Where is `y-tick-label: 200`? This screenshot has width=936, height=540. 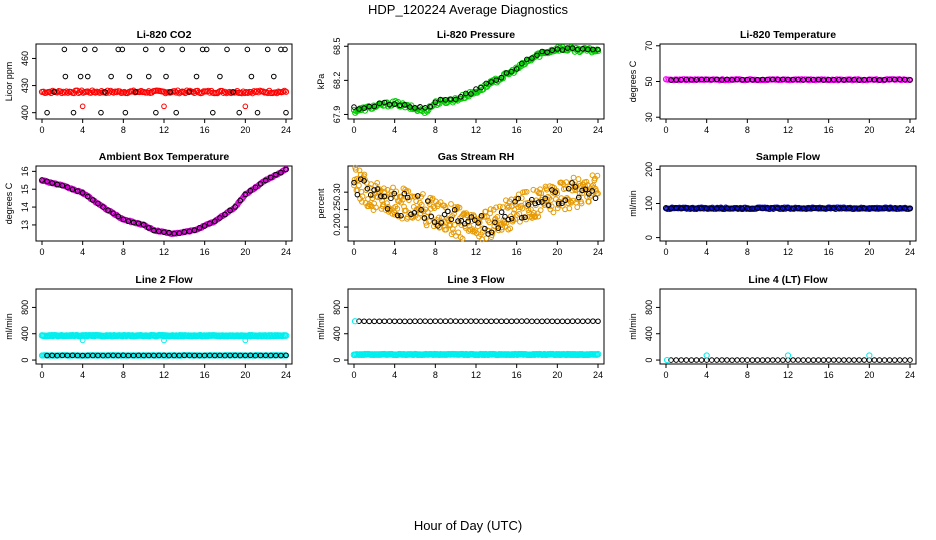
y-tick-label: 200 is located at coordinates (649, 169).